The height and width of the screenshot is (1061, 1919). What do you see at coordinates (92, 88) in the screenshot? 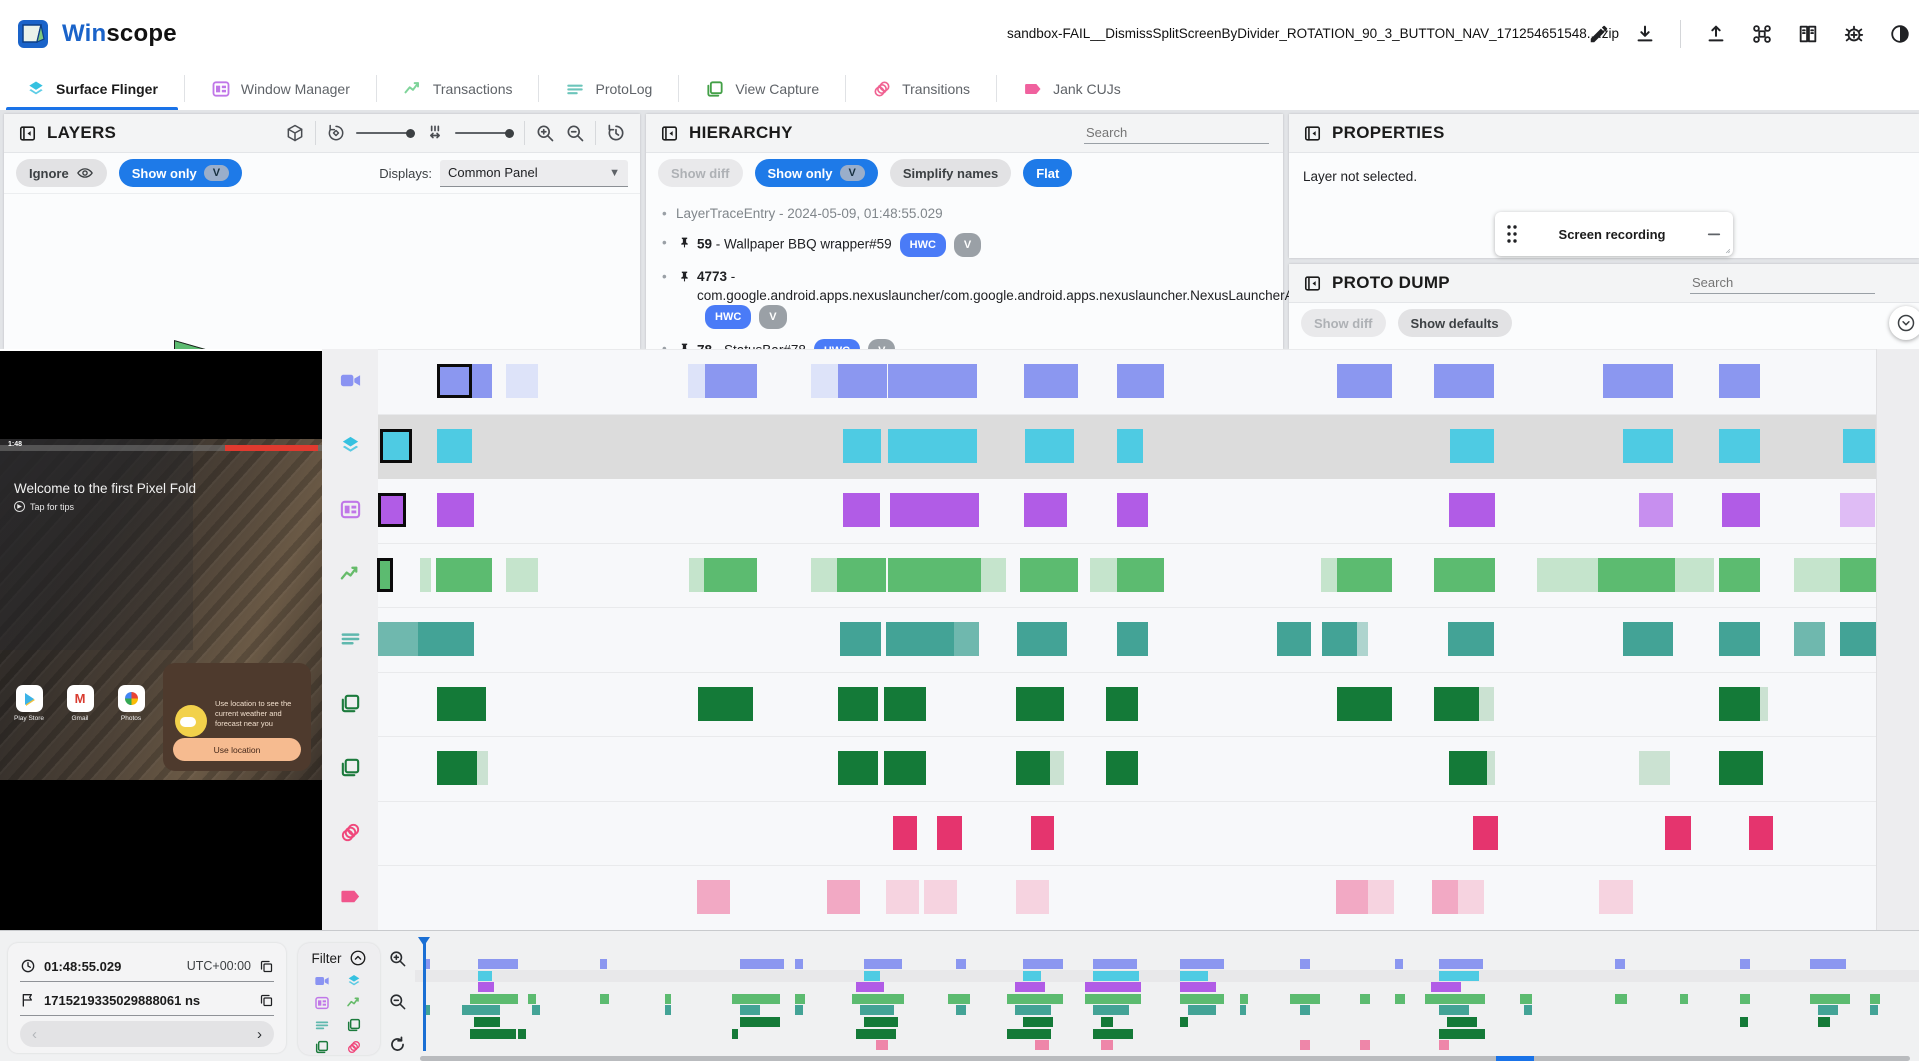
I see `tab-surface-flinger: Surface Flinger` at bounding box center [92, 88].